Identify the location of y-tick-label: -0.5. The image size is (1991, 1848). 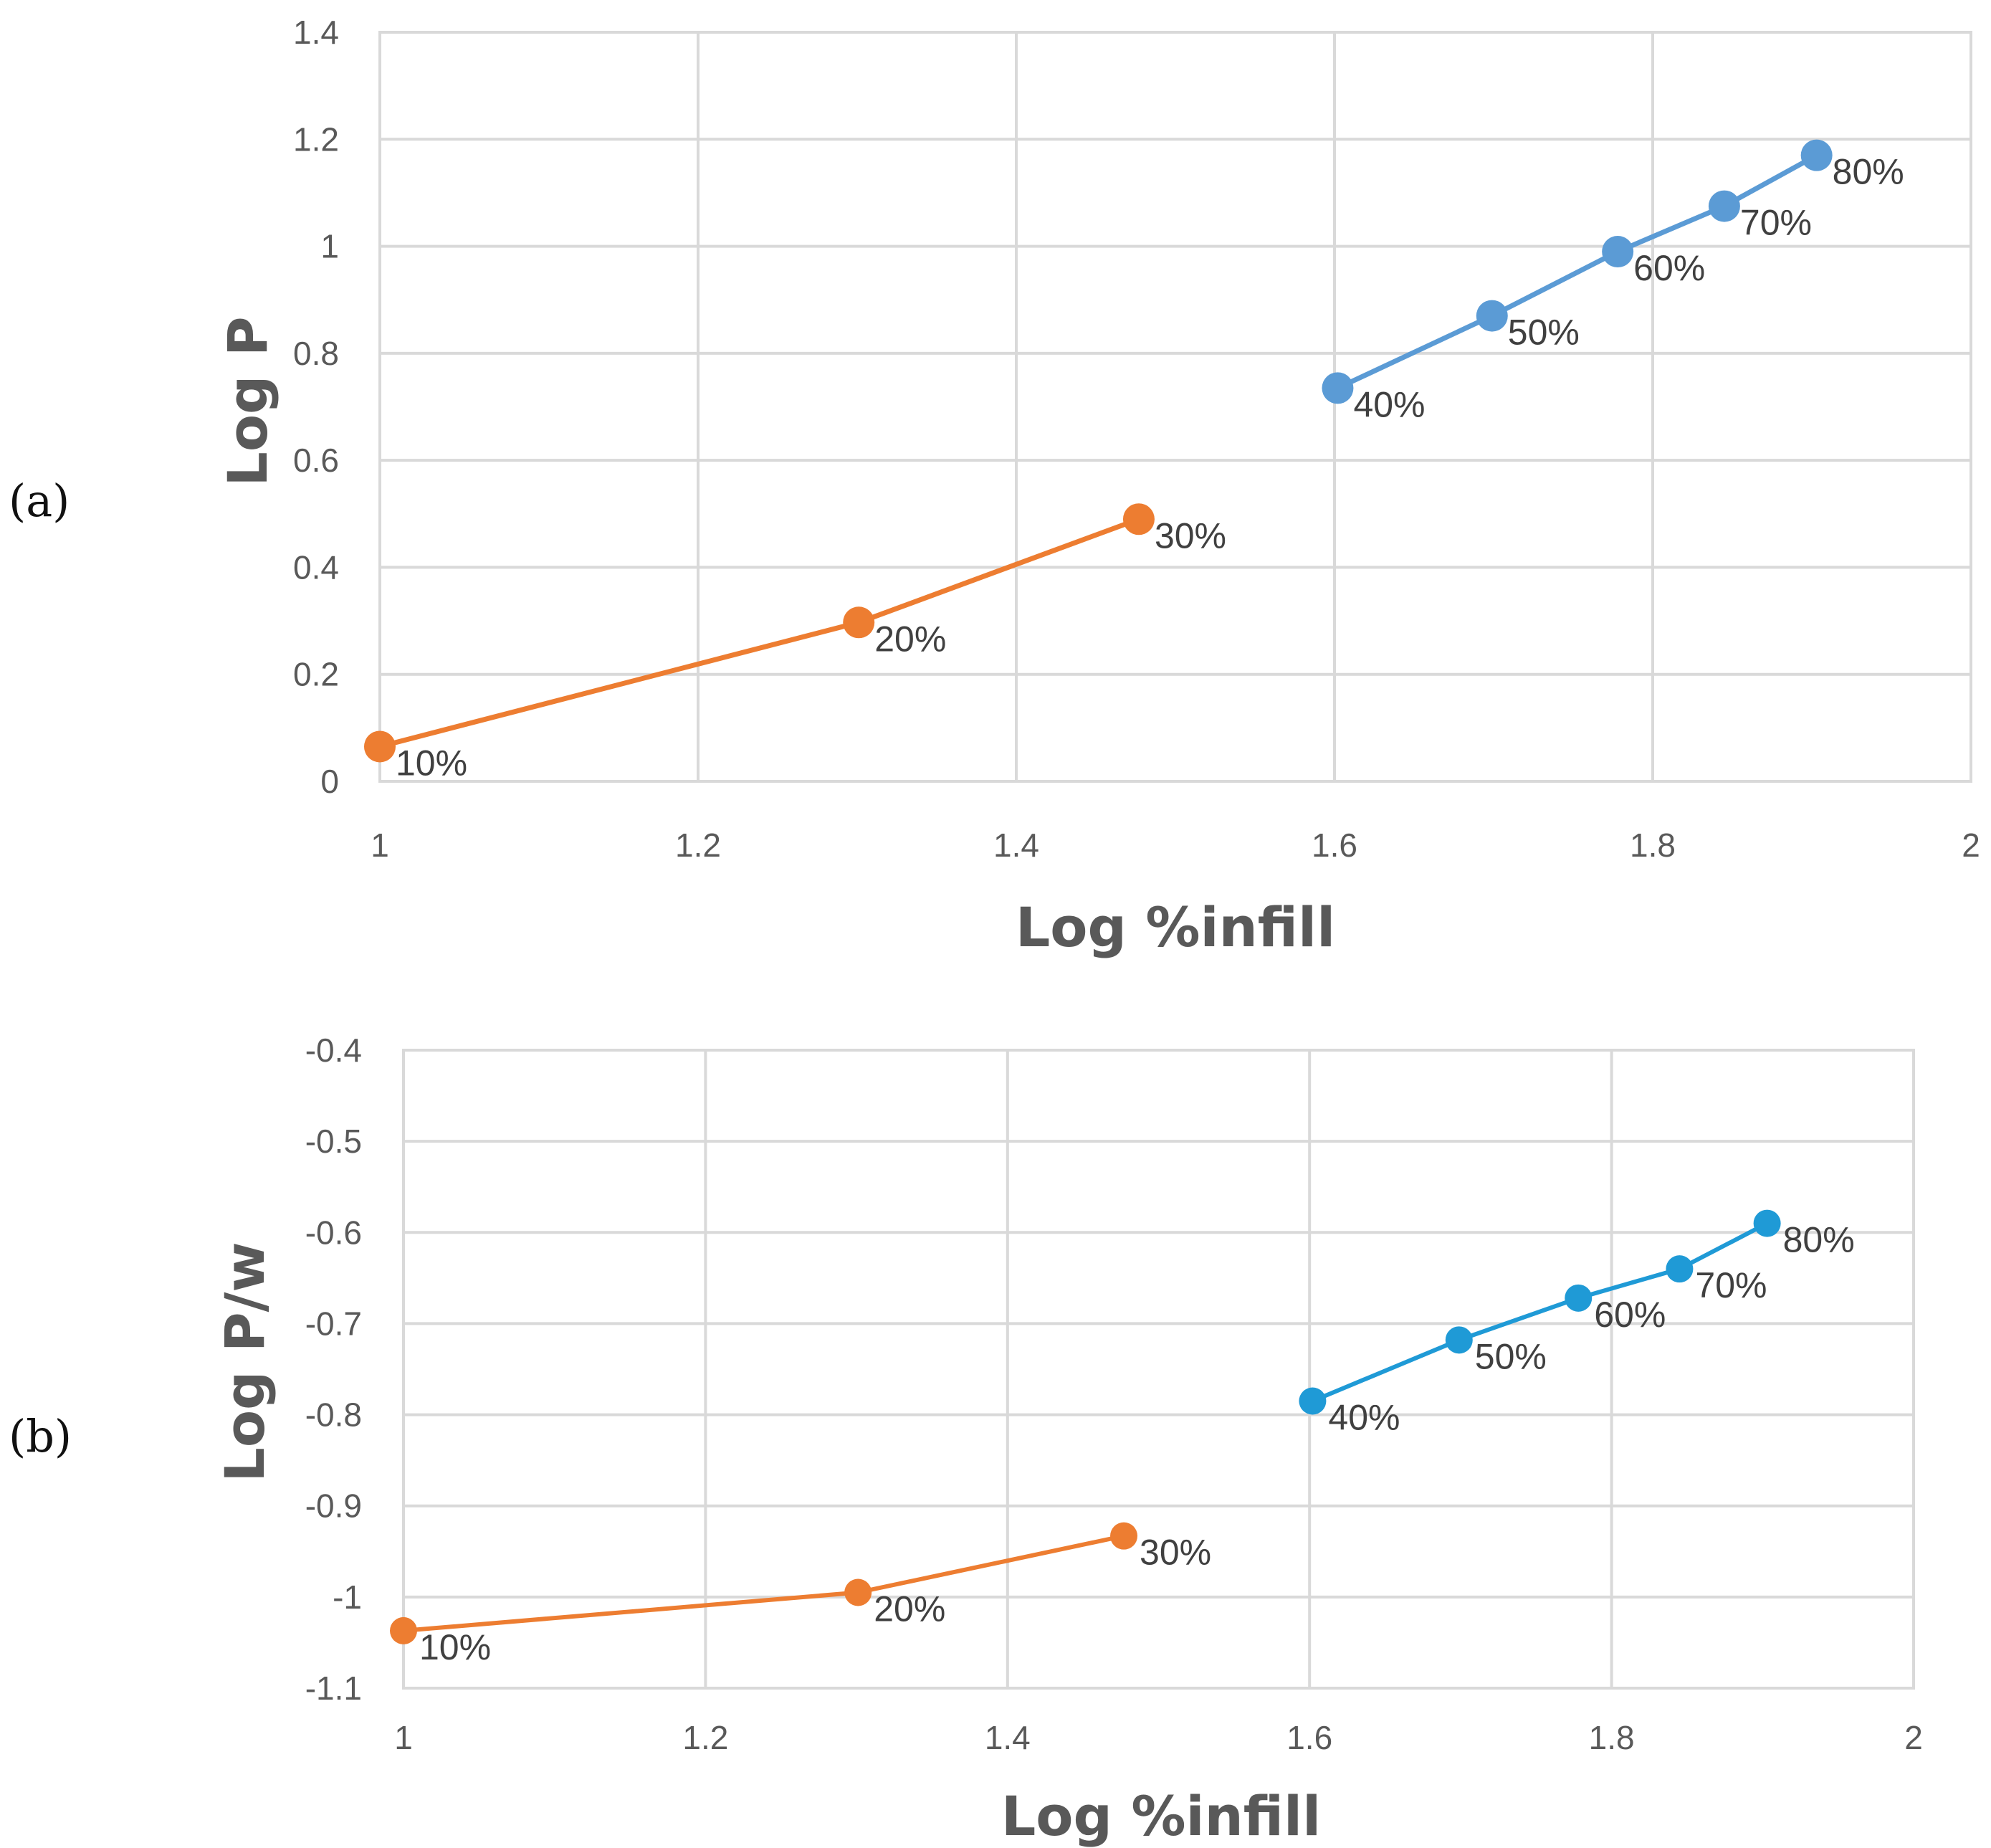
(333, 1141).